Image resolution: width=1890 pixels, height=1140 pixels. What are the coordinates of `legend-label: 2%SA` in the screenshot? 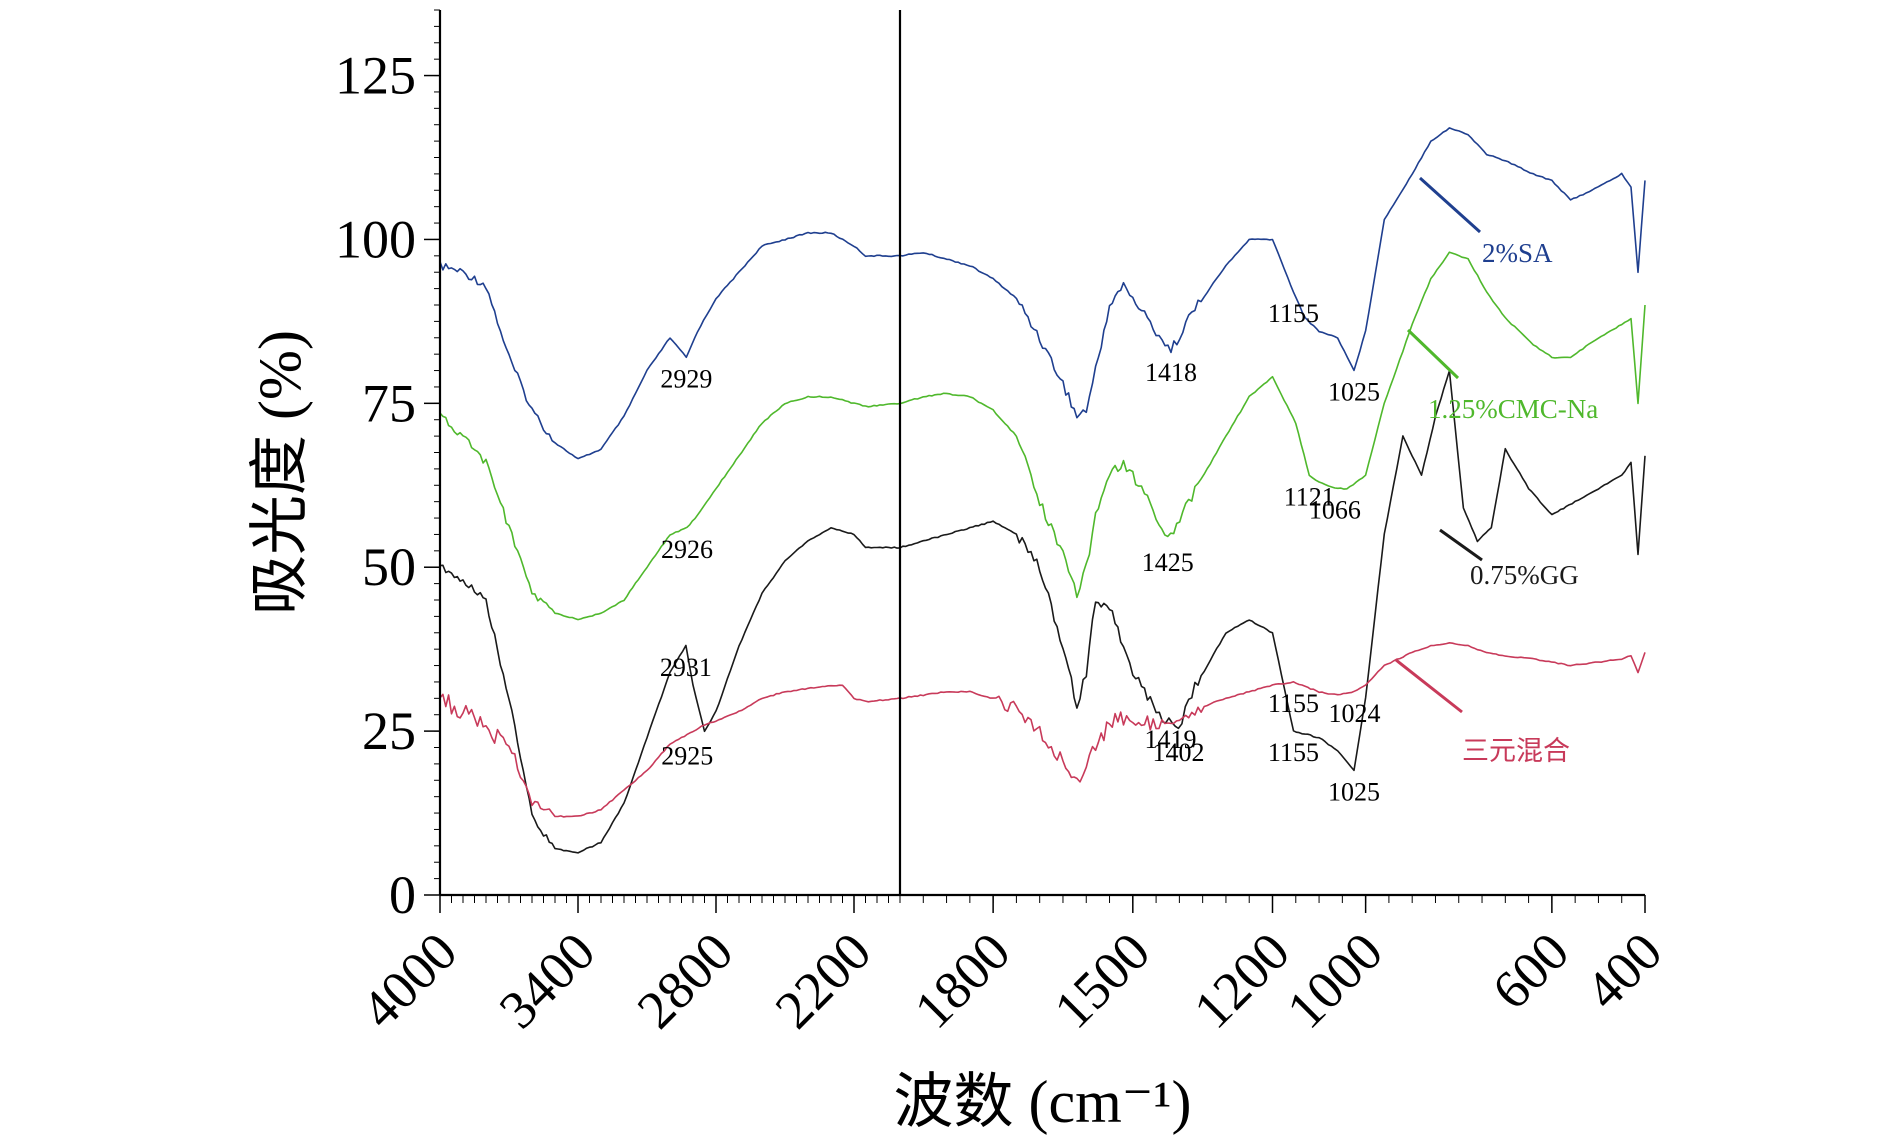 It's located at (1517, 253).